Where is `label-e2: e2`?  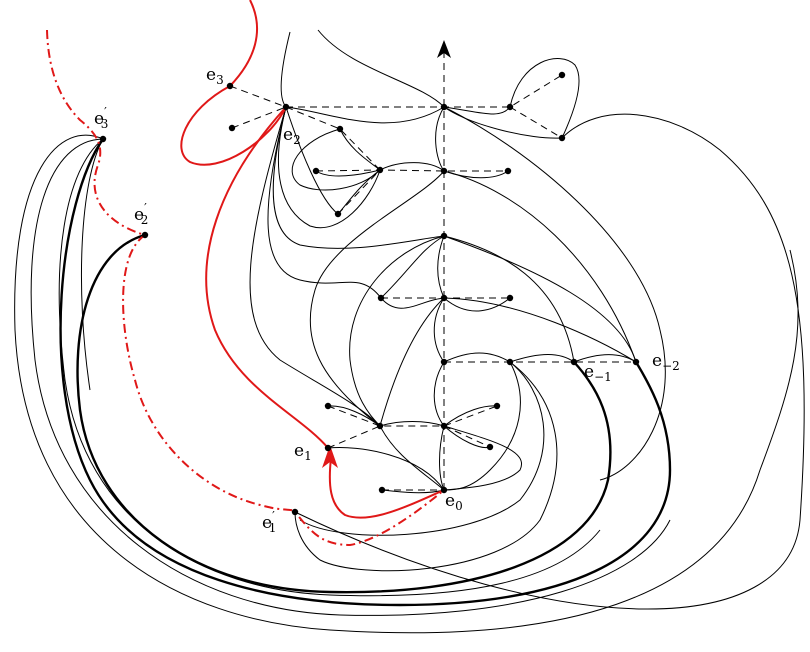 label-e2: e2 is located at coordinates (292, 136).